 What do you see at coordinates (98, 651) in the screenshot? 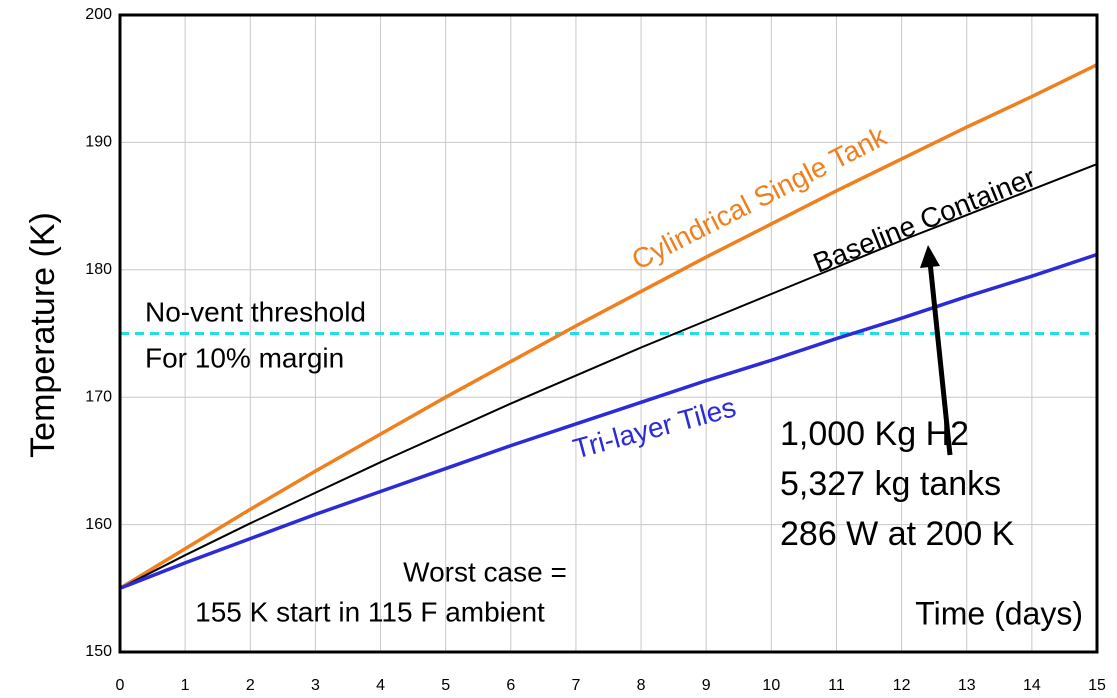
I see `y-tick-label: 150` at bounding box center [98, 651].